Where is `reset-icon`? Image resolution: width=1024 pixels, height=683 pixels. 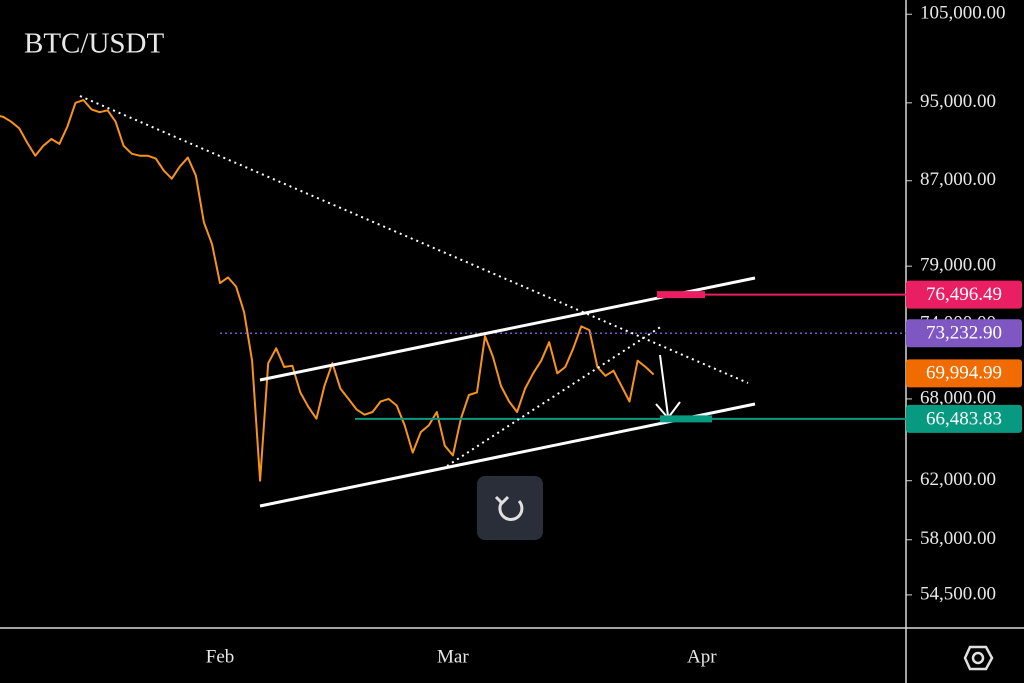
reset-icon is located at coordinates (511, 510).